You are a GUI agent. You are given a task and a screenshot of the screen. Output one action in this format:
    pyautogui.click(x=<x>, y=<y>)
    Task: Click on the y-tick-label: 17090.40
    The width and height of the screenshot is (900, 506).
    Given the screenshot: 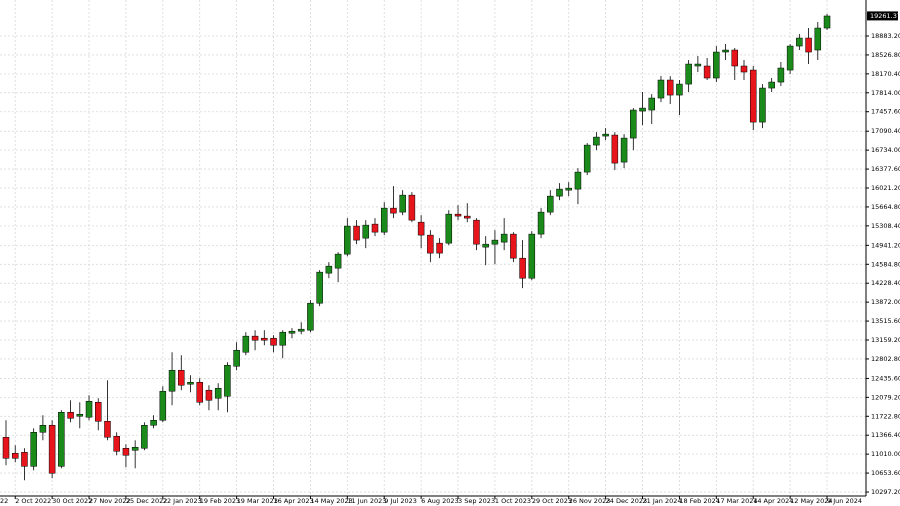 What is the action you would take?
    pyautogui.click(x=885, y=131)
    